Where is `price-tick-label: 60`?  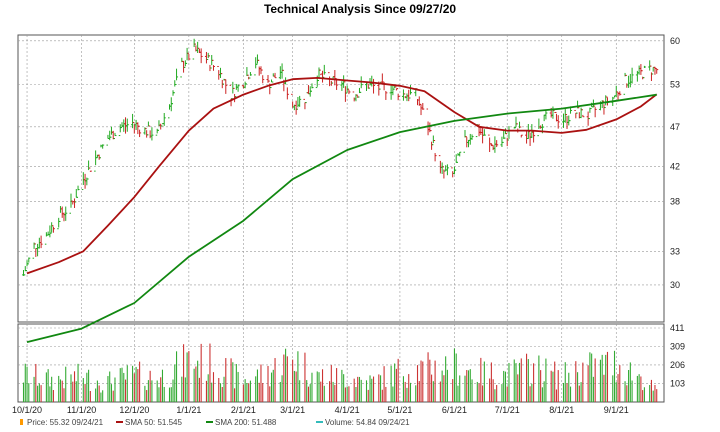 price-tick-label: 60 is located at coordinates (675, 41).